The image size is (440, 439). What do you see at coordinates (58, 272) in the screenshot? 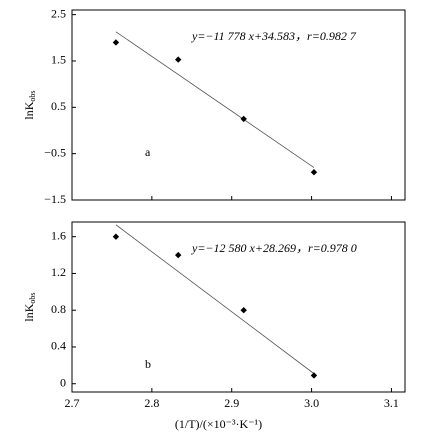
I see `y-tick-label: 1.2` at bounding box center [58, 272].